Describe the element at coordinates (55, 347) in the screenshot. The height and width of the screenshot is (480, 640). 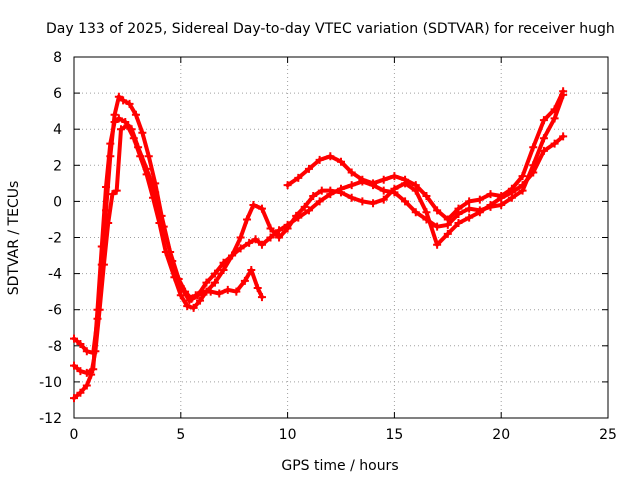
I see `y-tick-label-2: -8` at that location.